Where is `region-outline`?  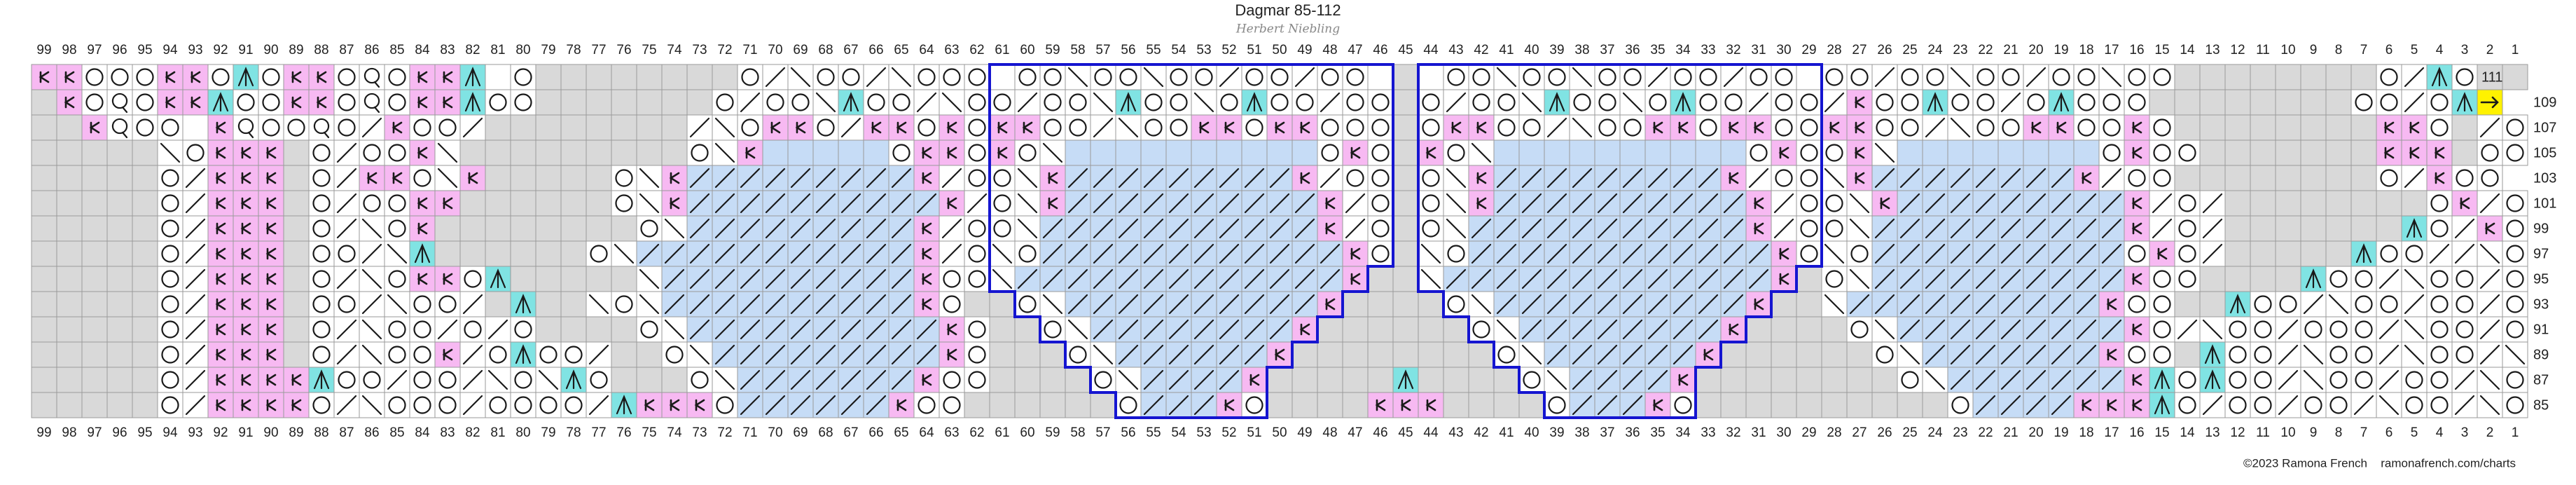 region-outline is located at coordinates (1620, 241).